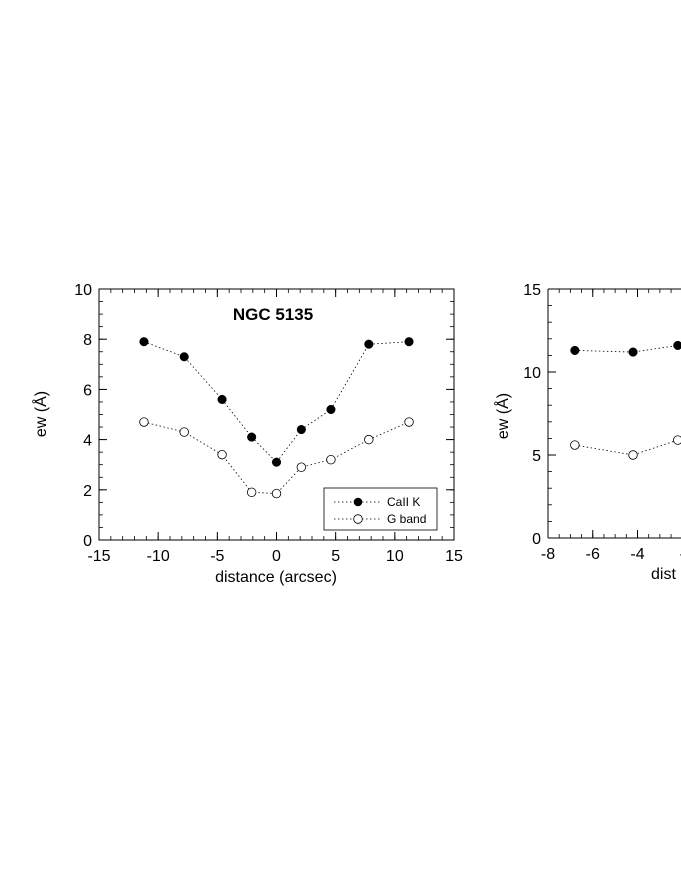  What do you see at coordinates (276, 556) in the screenshot?
I see `x-tick-label: 0` at bounding box center [276, 556].